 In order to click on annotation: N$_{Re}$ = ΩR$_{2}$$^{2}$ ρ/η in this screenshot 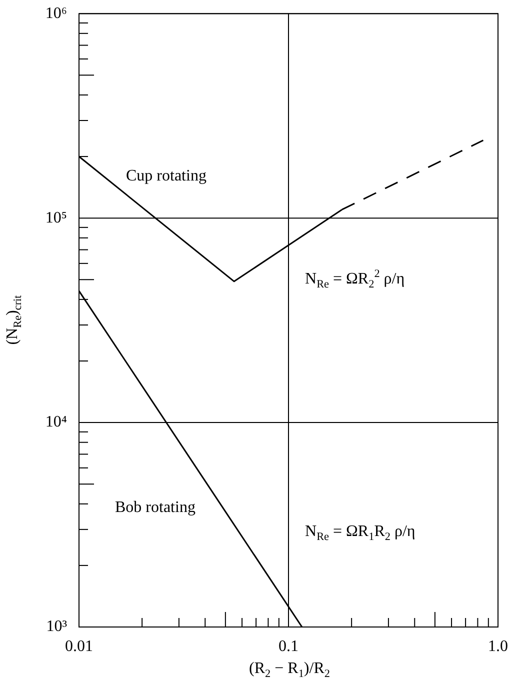, I will do `click(355, 279)`.